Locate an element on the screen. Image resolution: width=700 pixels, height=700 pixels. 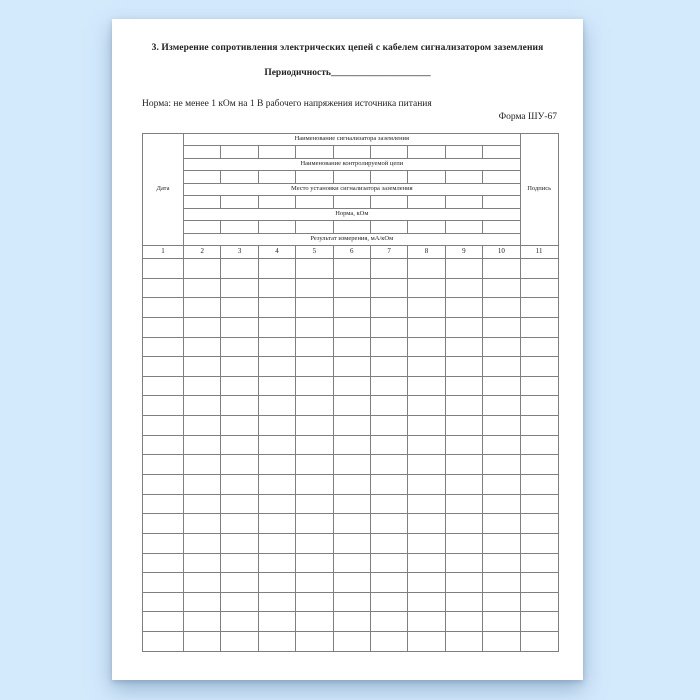
group-header-signal-name: Наименование сигнализатора заземления is located at coordinates (352, 139).